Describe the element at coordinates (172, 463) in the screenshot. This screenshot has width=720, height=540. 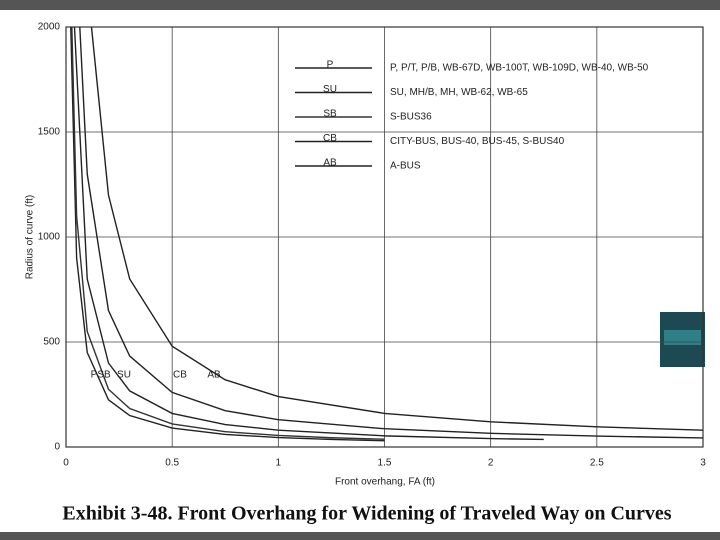
I see `x-tick-label: 0.5` at that location.